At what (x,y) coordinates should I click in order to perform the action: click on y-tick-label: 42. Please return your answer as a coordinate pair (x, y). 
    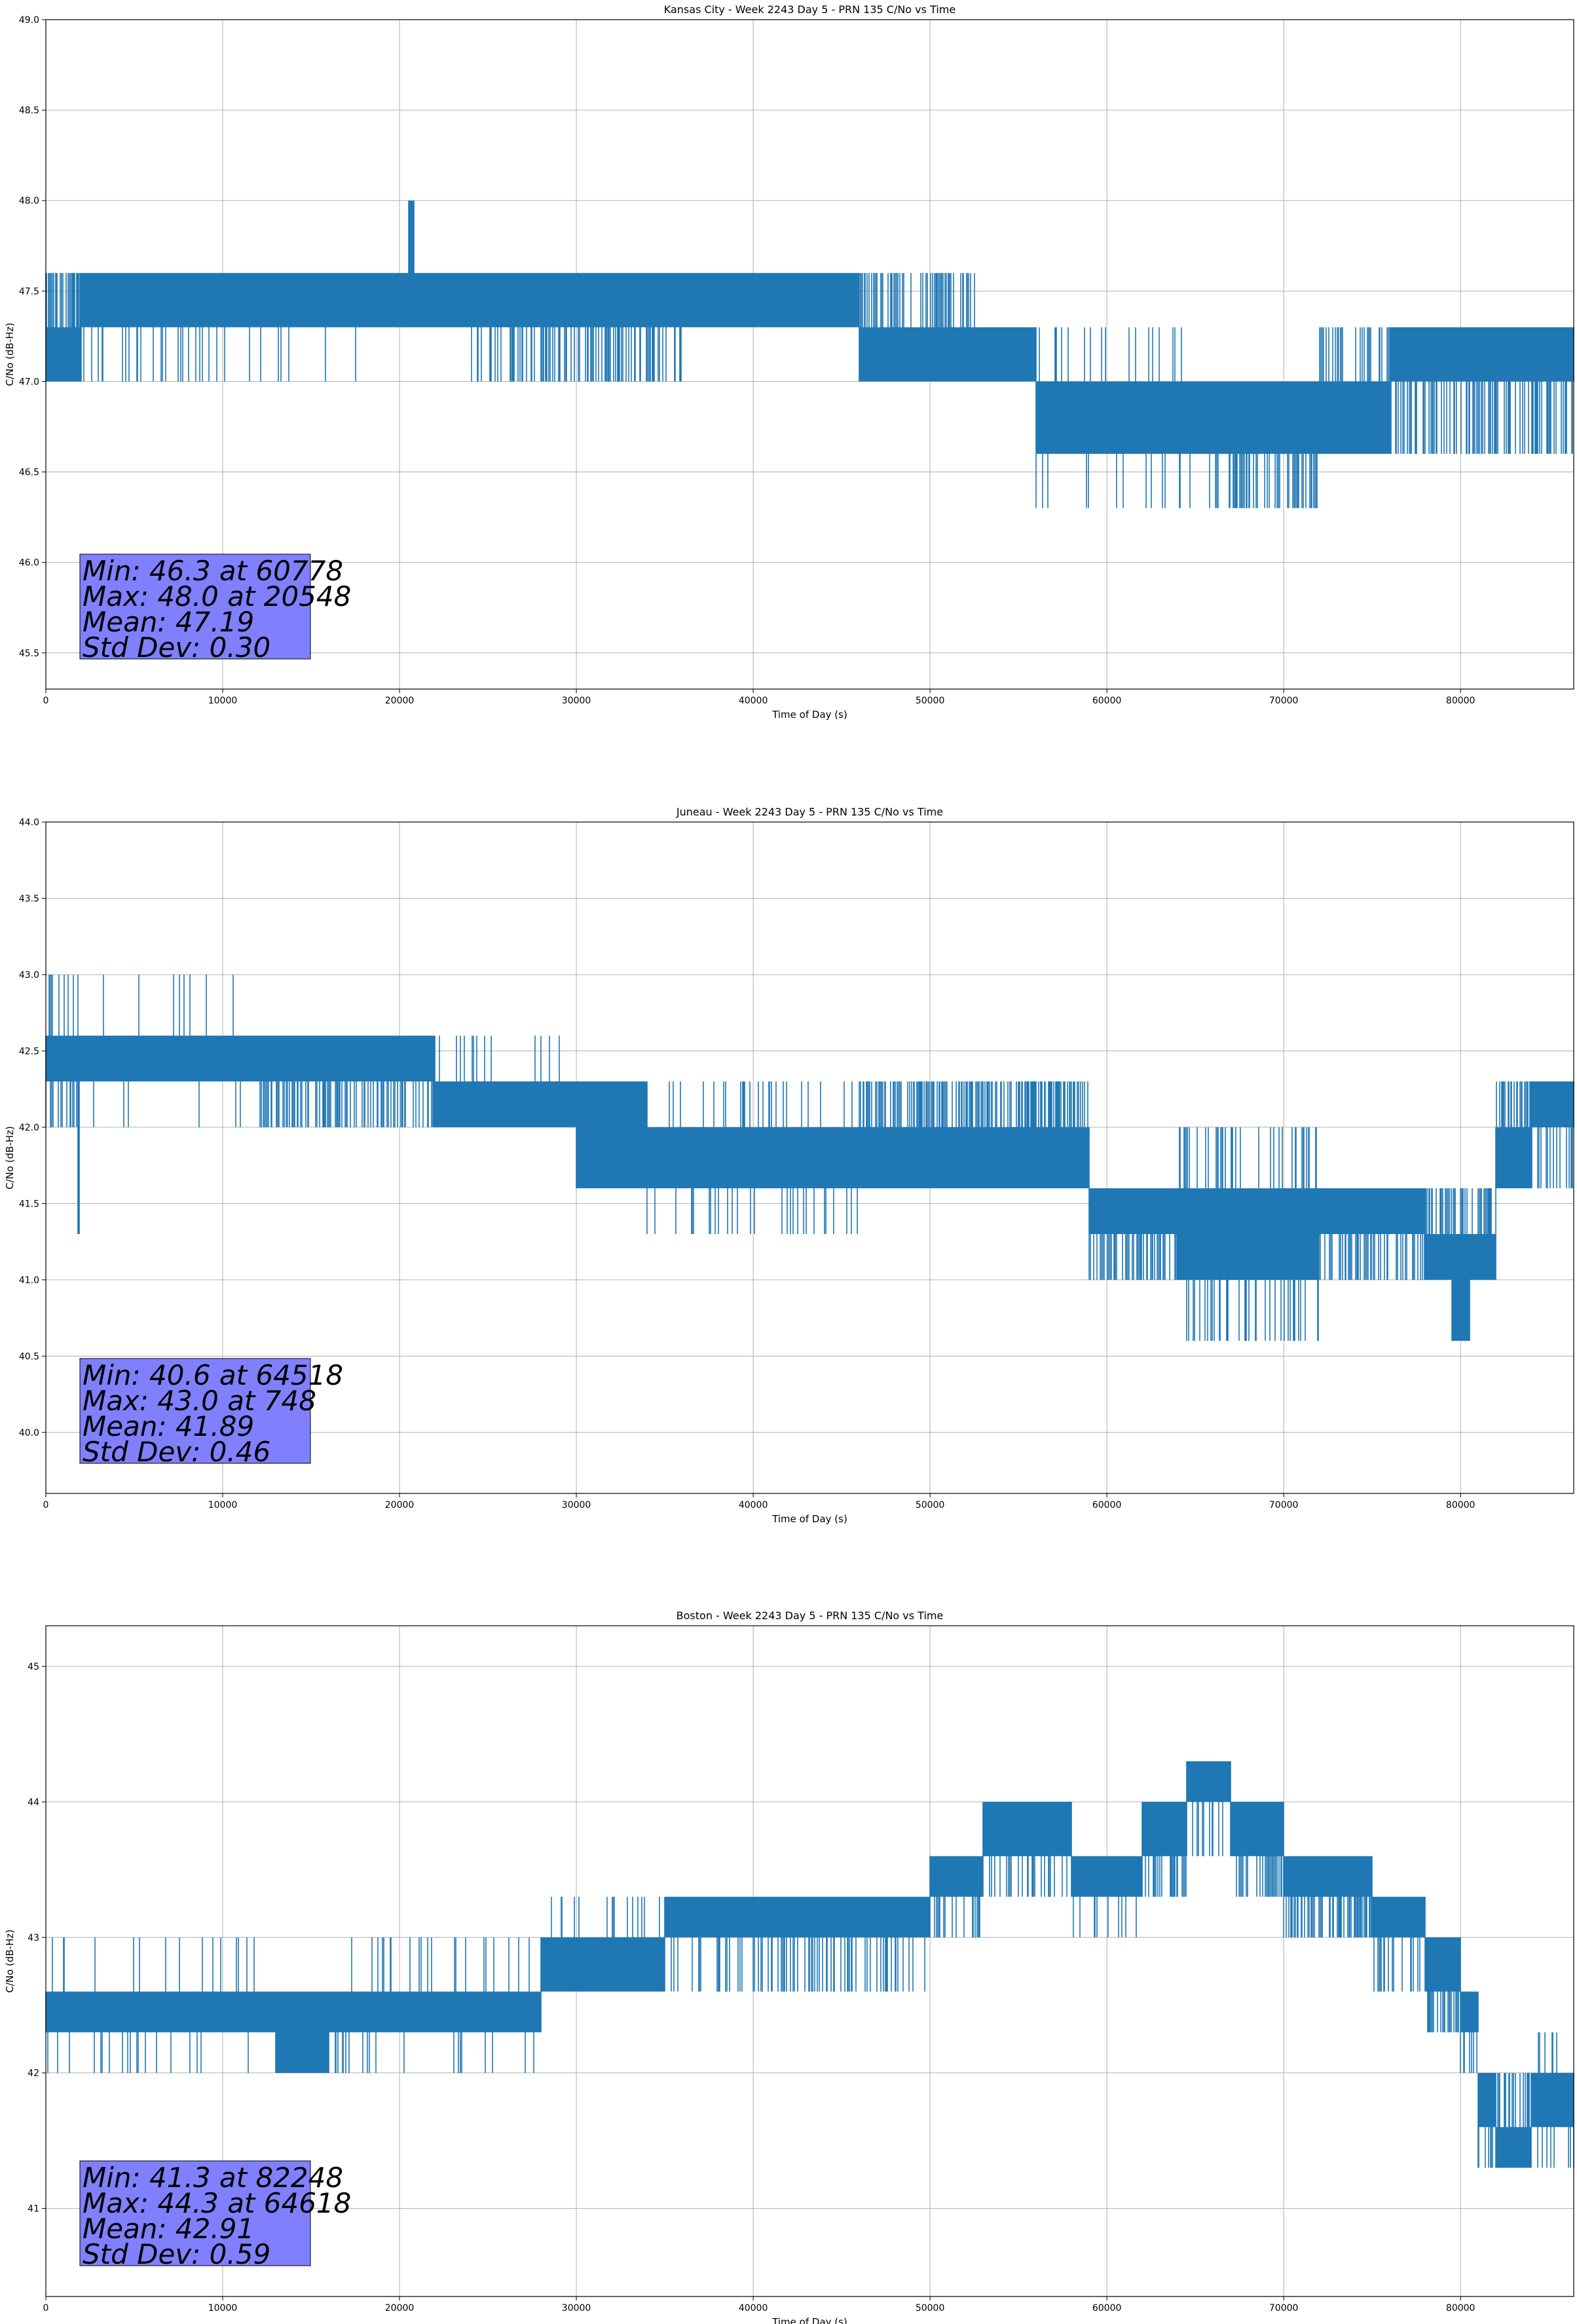
    Looking at the image, I should click on (33, 2074).